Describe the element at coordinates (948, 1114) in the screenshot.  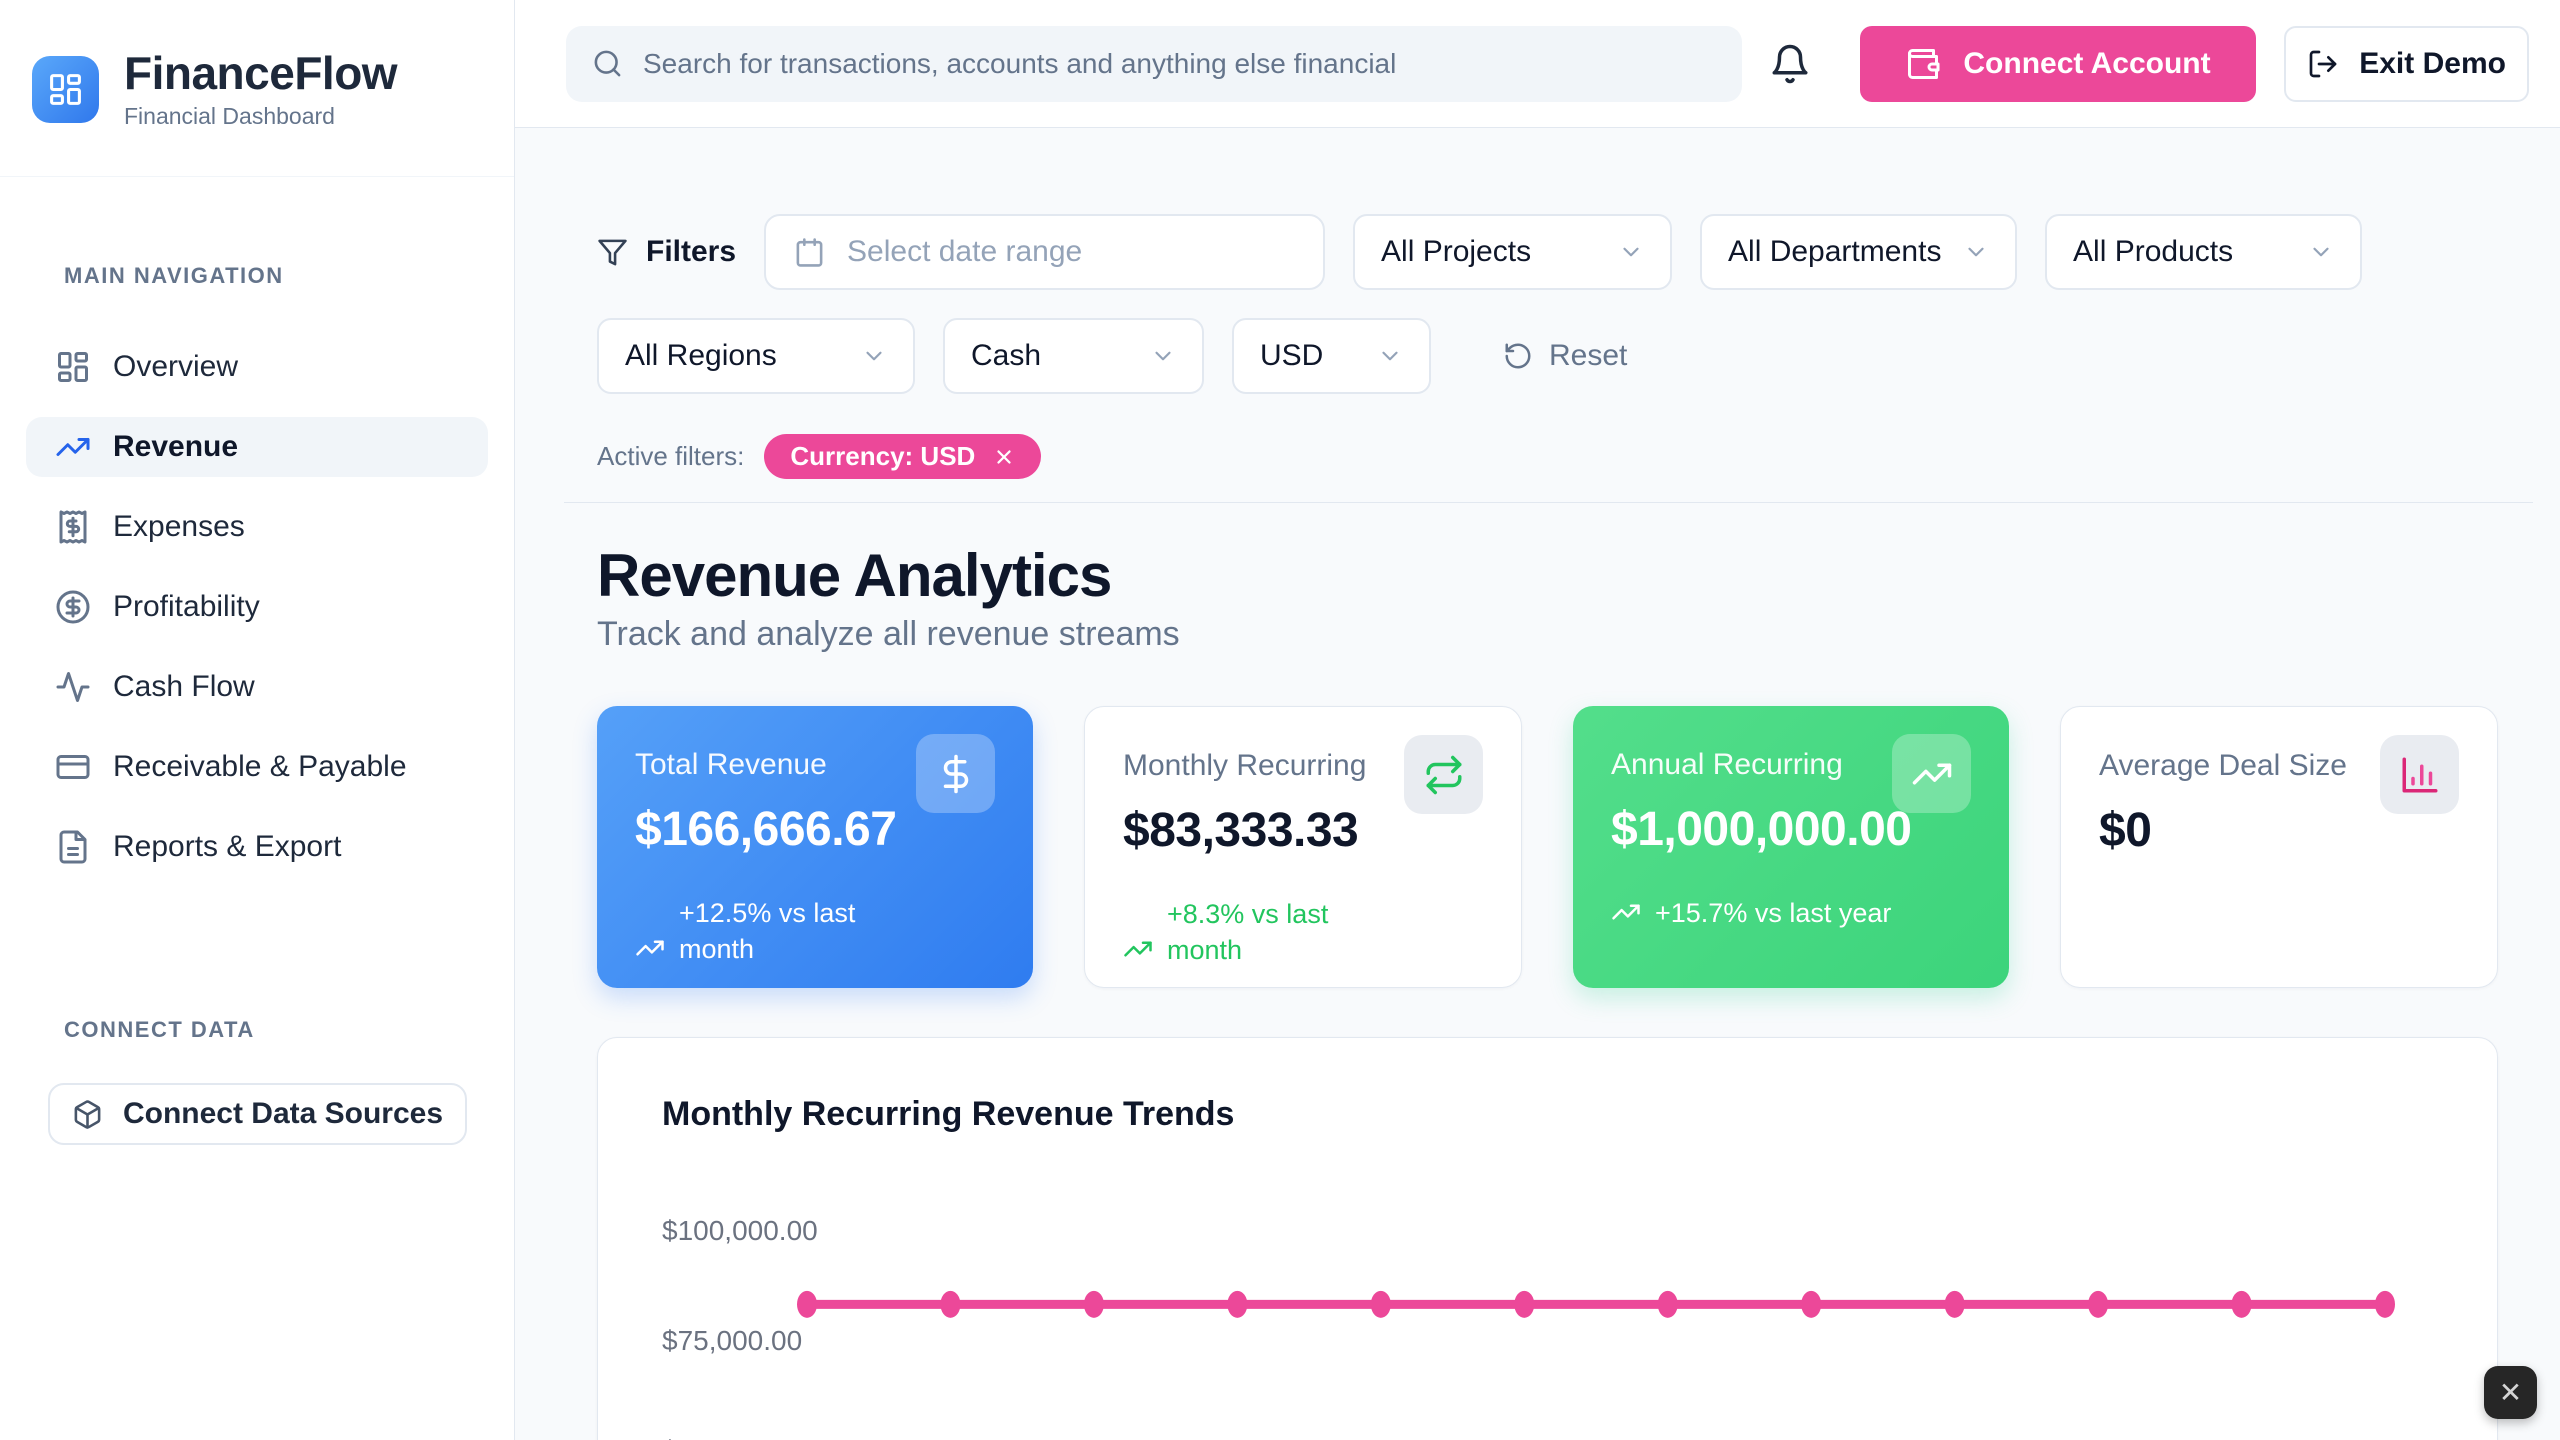
I see `chart-title: Monthly Recurring Revenue Trends` at that location.